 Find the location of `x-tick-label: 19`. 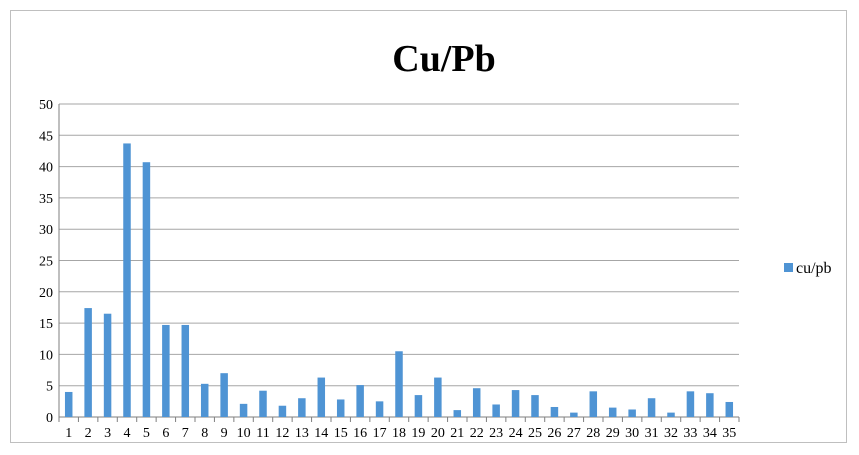

x-tick-label: 19 is located at coordinates (418, 433).